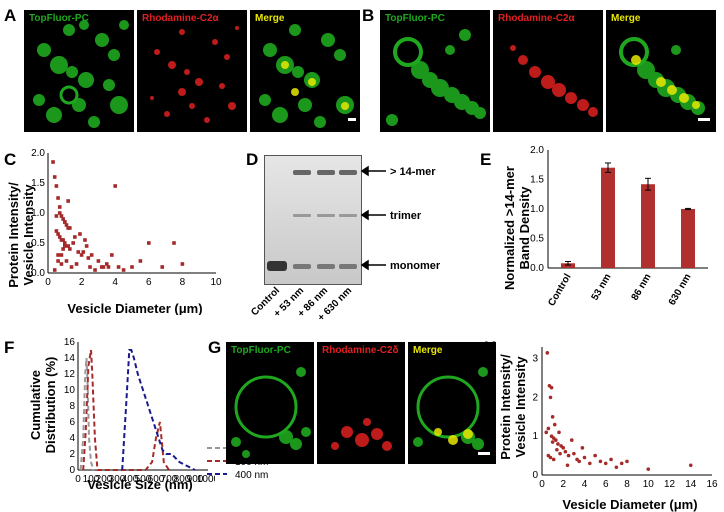 This screenshot has width=724, height=512. What do you see at coordinates (563, 484) in the screenshot?
I see `x-tick-label: 2` at bounding box center [563, 484].